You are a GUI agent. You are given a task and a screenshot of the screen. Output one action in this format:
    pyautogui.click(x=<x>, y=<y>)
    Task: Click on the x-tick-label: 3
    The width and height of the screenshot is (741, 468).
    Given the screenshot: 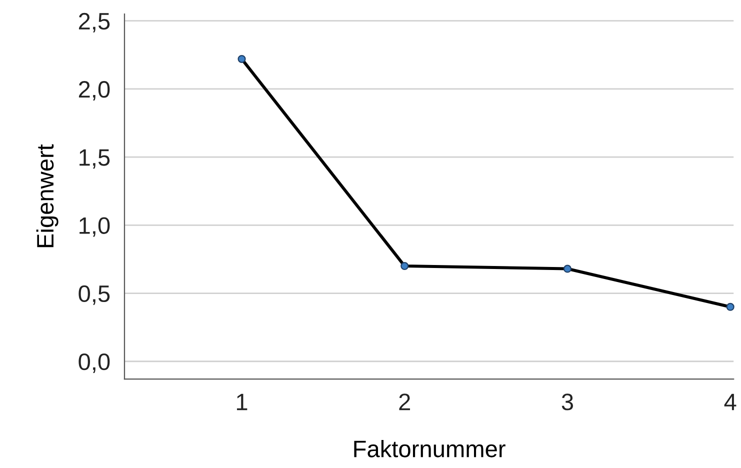 What is the action you would take?
    pyautogui.click(x=567, y=402)
    